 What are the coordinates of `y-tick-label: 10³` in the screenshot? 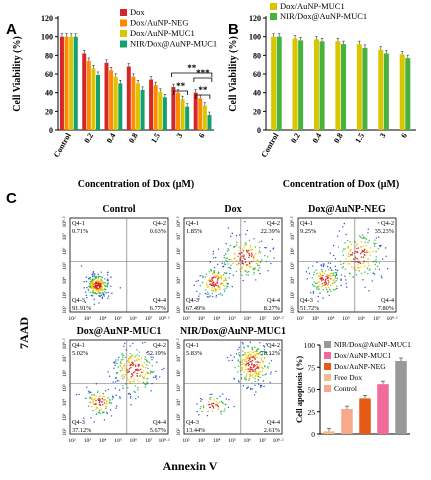 It's located at (65, 295).